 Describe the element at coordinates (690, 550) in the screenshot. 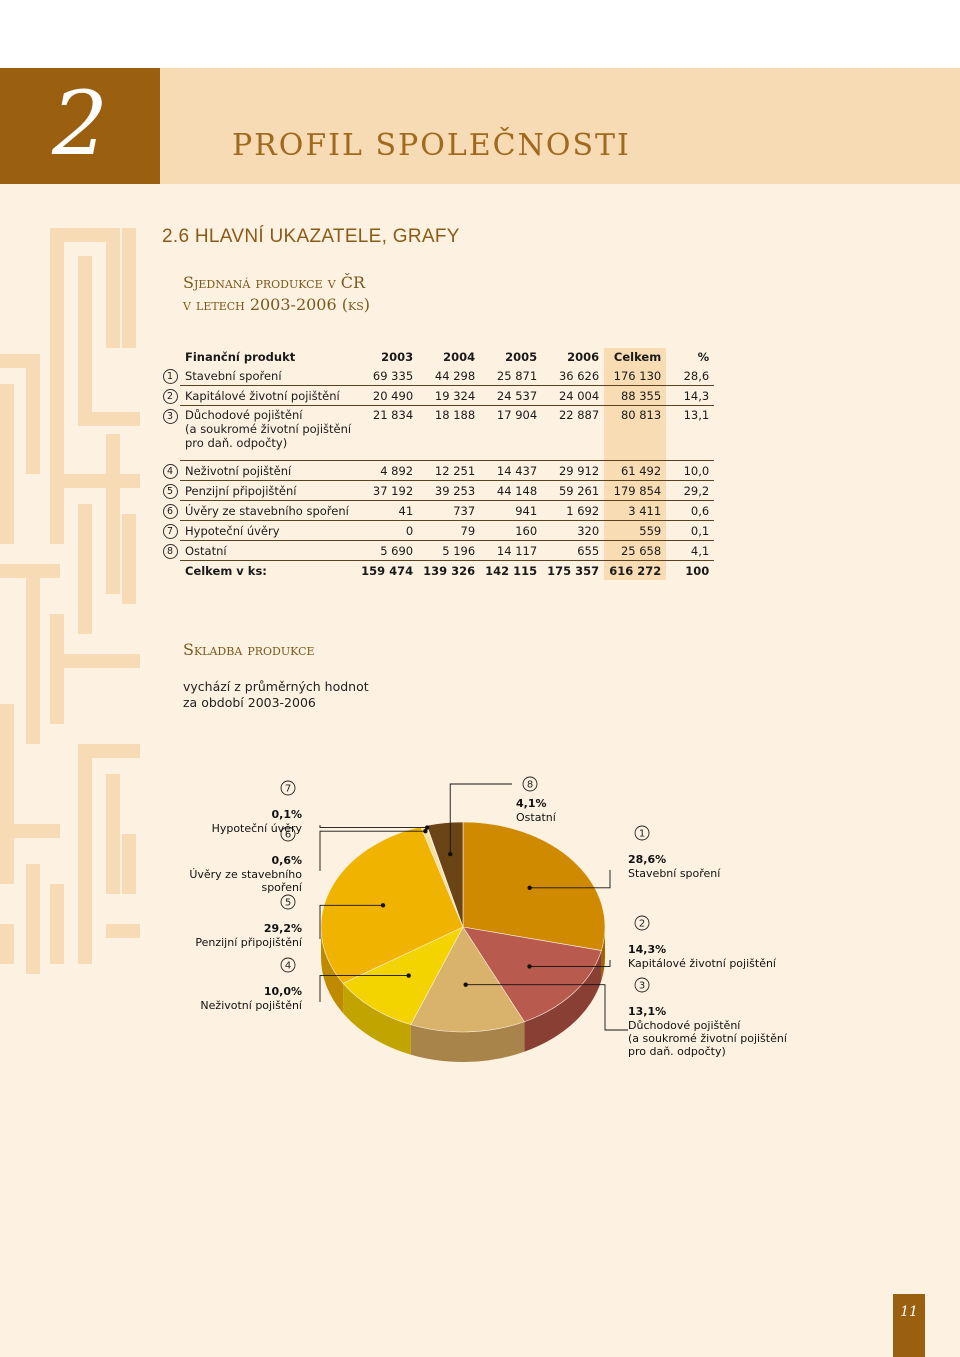

I see `table-cell: 4,1` at that location.